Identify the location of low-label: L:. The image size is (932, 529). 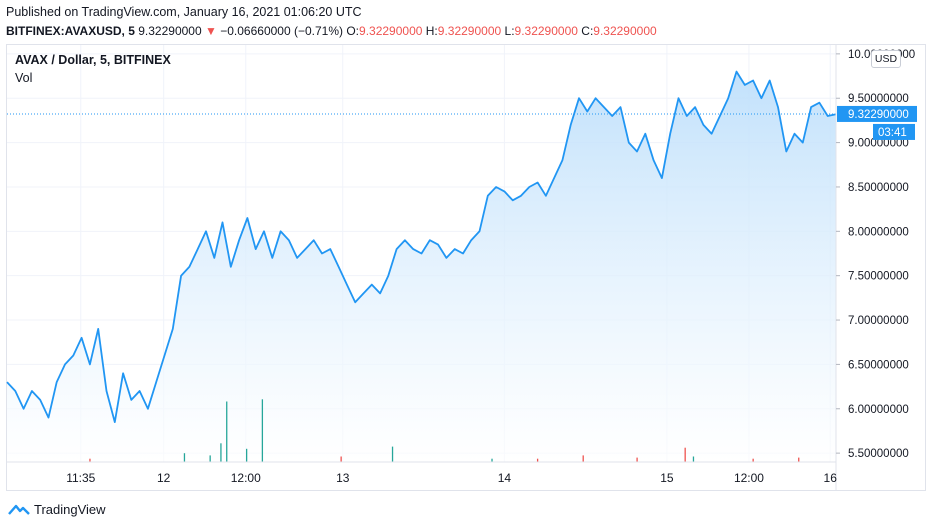
(509, 31).